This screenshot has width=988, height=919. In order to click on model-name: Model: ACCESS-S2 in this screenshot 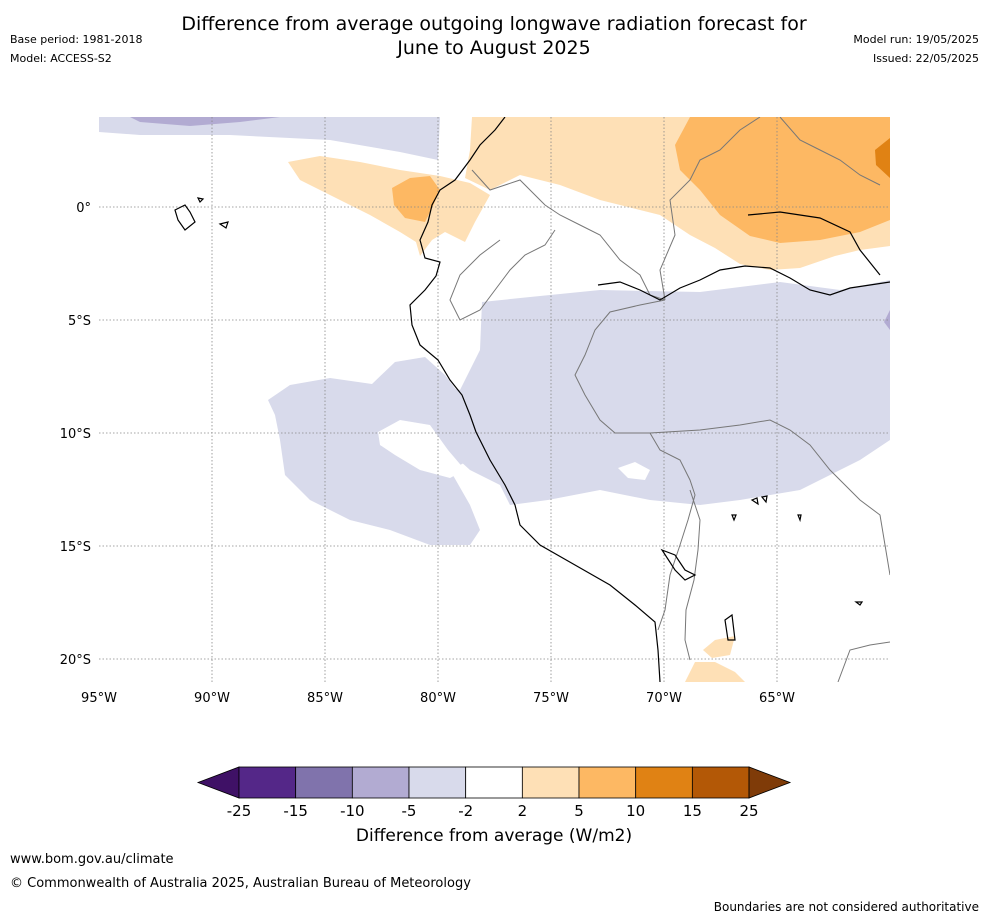, I will do `click(61, 58)`.